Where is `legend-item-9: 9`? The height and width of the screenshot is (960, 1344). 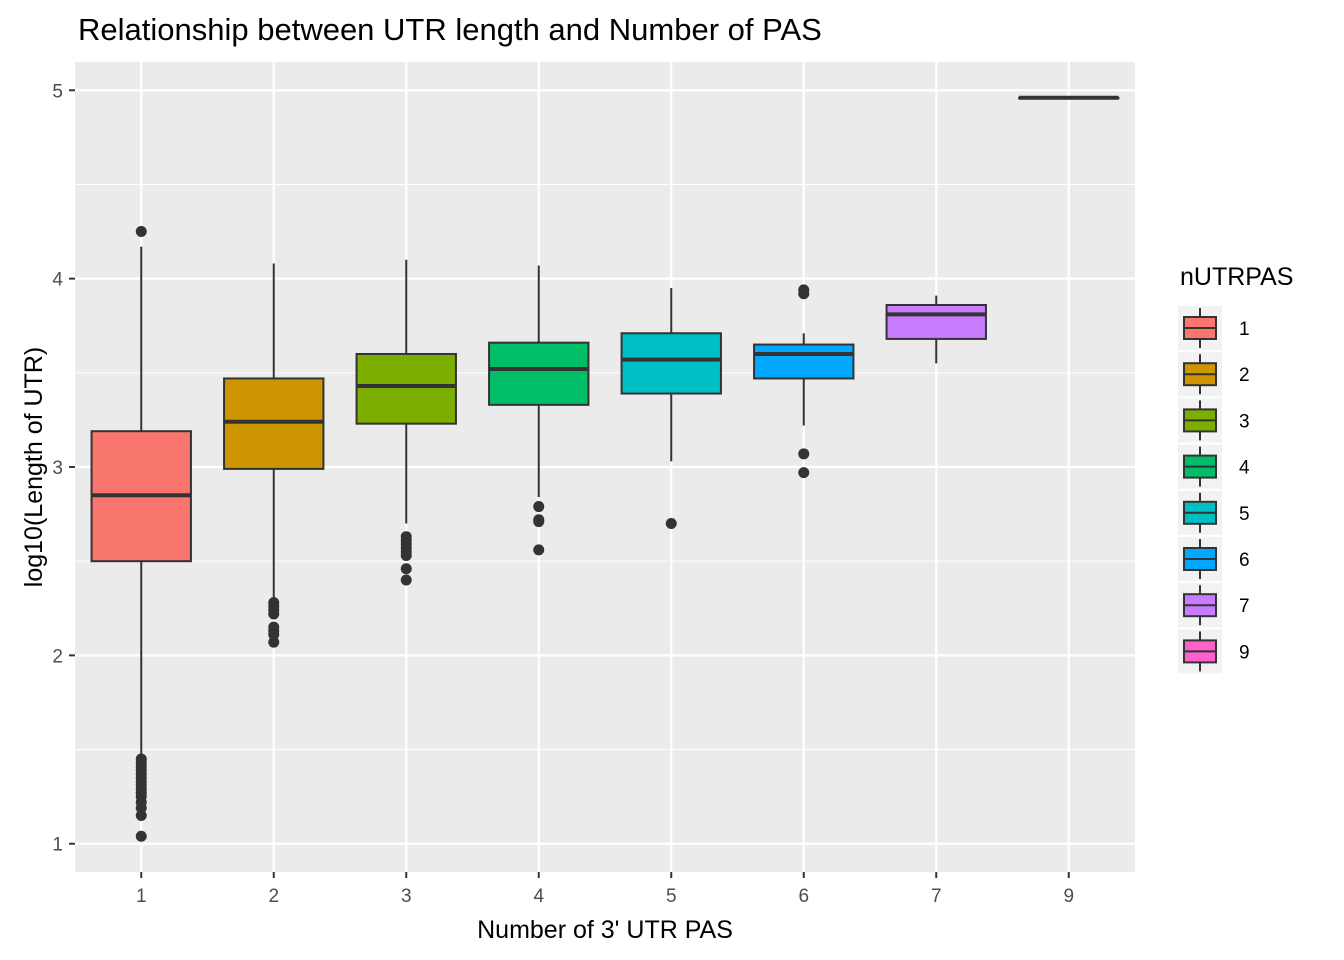 legend-item-9: 9 is located at coordinates (1214, 651).